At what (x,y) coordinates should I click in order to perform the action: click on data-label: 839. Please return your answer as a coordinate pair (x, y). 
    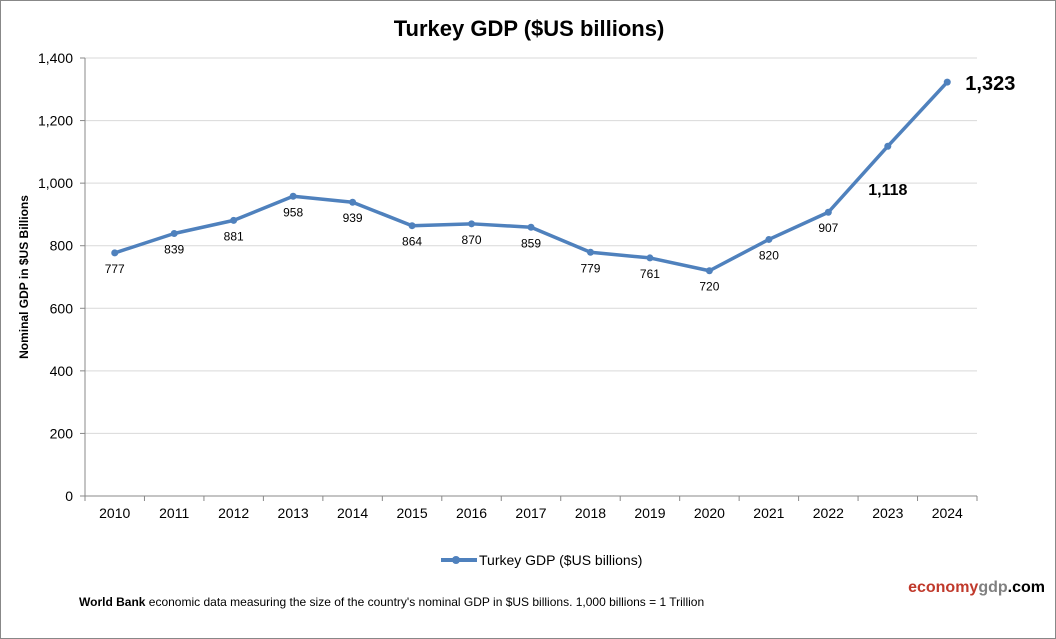
    Looking at the image, I should click on (174, 250).